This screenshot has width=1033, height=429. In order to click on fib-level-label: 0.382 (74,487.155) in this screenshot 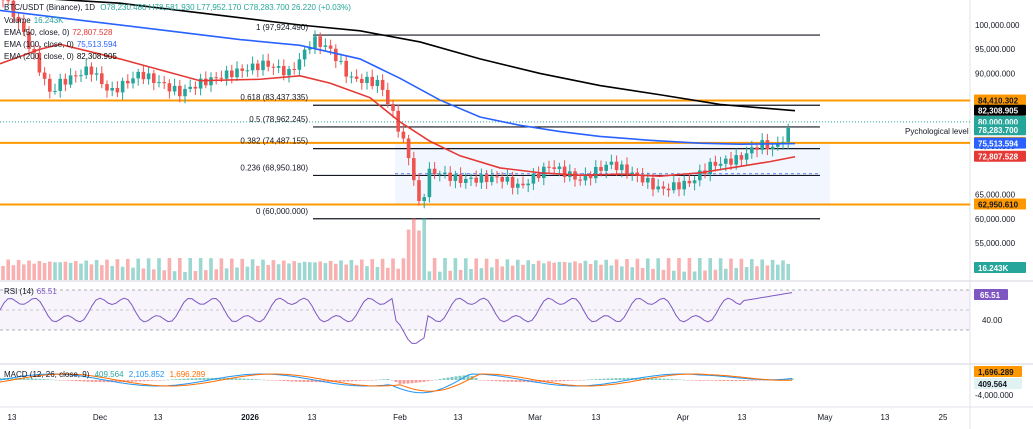, I will do `click(274, 141)`.